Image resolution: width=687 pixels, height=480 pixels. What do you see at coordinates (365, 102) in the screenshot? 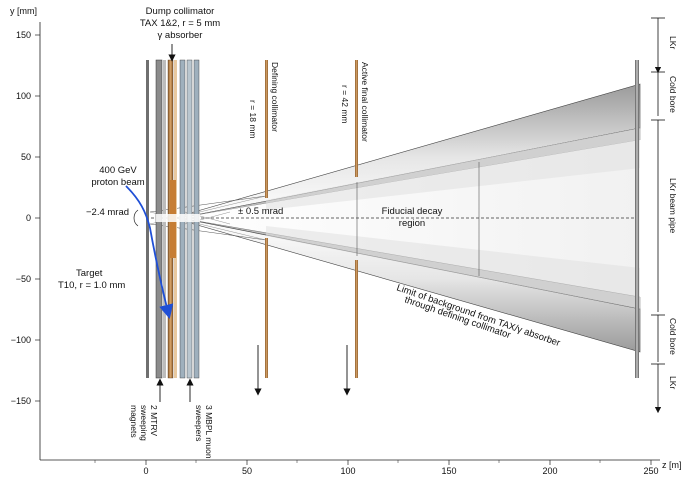
I see `active-label-1: Active final collimator` at bounding box center [365, 102].